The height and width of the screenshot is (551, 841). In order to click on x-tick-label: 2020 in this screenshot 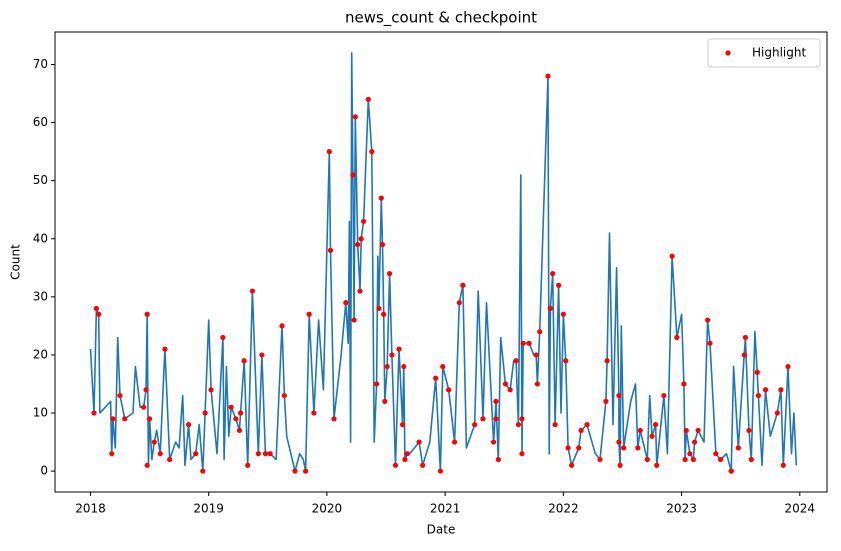, I will do `click(327, 509)`.